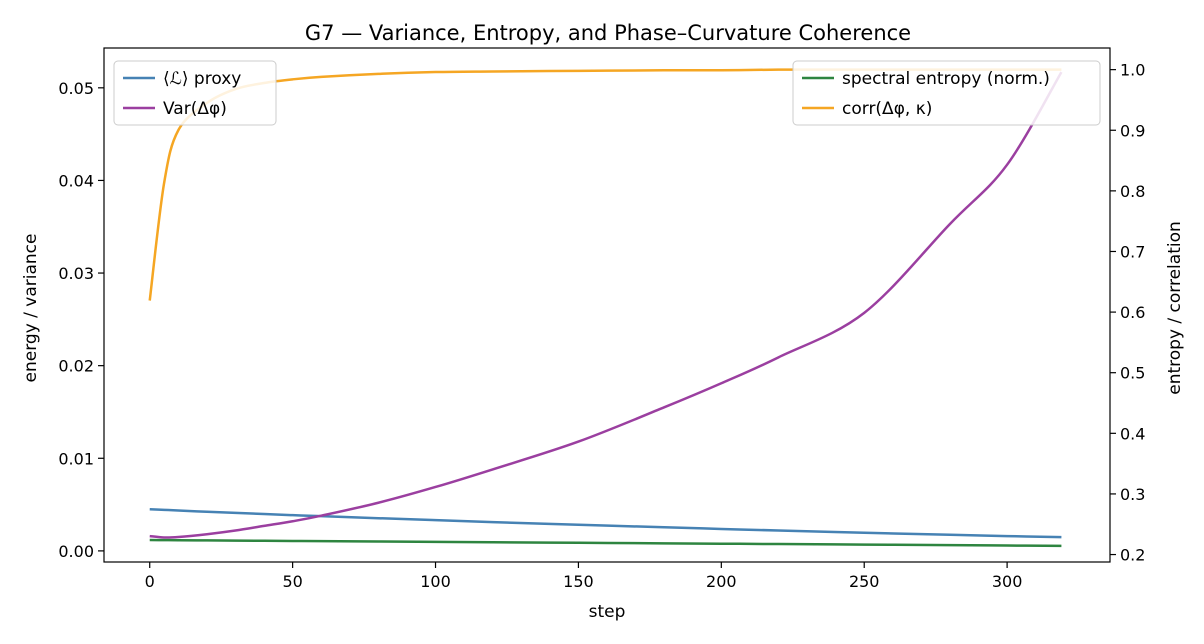  What do you see at coordinates (864, 581) in the screenshot?
I see `x-tick-label: 250` at bounding box center [864, 581].